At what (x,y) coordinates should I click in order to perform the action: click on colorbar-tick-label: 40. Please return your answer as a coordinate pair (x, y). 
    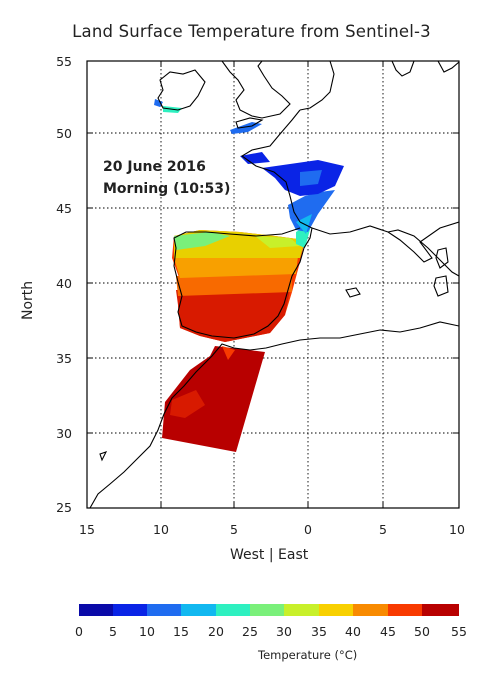
    Looking at the image, I should click on (353, 631).